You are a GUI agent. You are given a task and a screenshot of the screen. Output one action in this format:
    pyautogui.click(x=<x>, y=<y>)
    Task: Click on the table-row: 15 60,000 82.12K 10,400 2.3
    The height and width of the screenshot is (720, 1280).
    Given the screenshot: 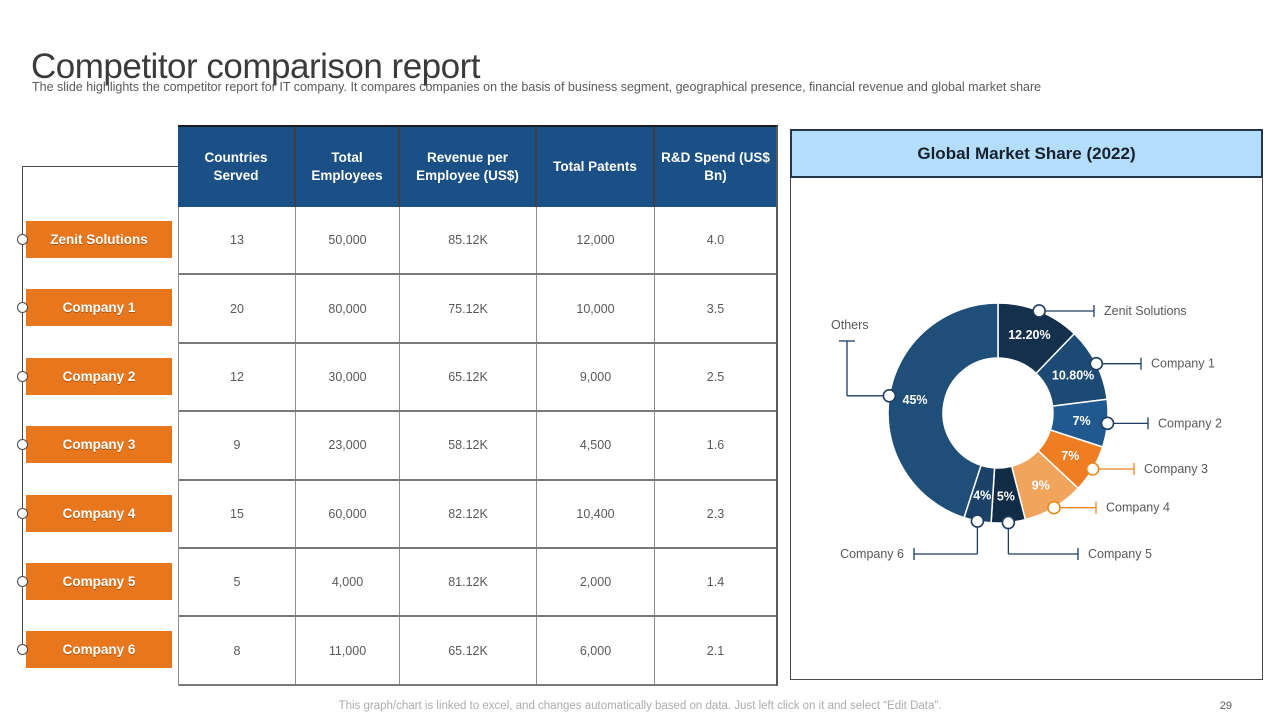 What is the action you would take?
    pyautogui.click(x=477, y=514)
    